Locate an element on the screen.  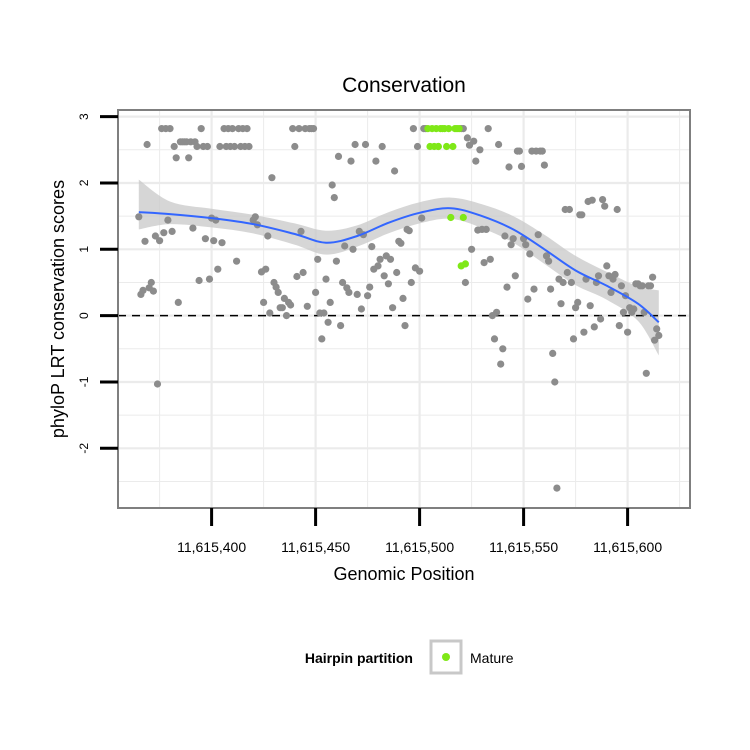
legend-label-mature: Mature is located at coordinates (492, 658).